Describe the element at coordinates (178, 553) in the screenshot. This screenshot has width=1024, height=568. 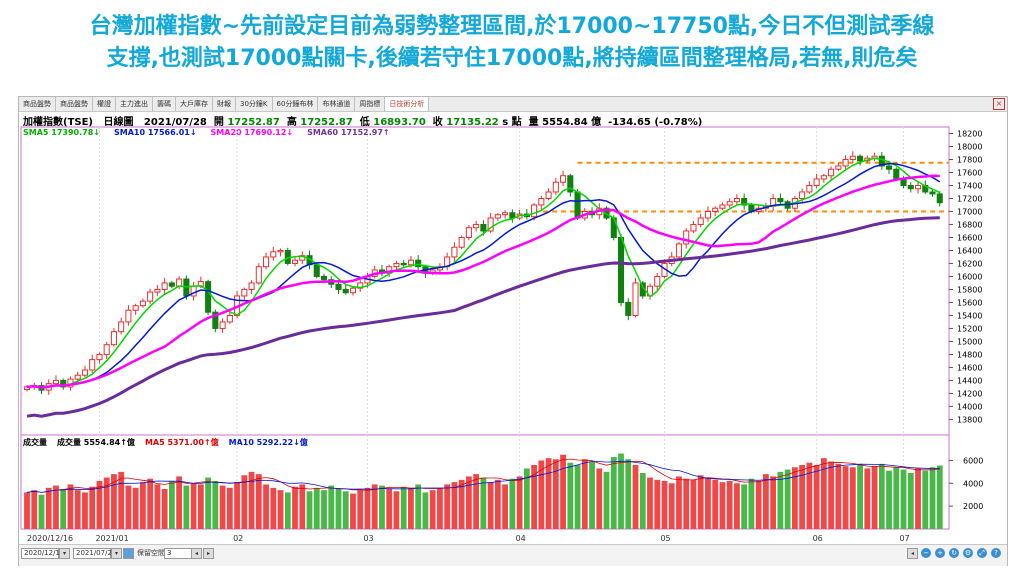
I see `keep-space-input: 3` at that location.